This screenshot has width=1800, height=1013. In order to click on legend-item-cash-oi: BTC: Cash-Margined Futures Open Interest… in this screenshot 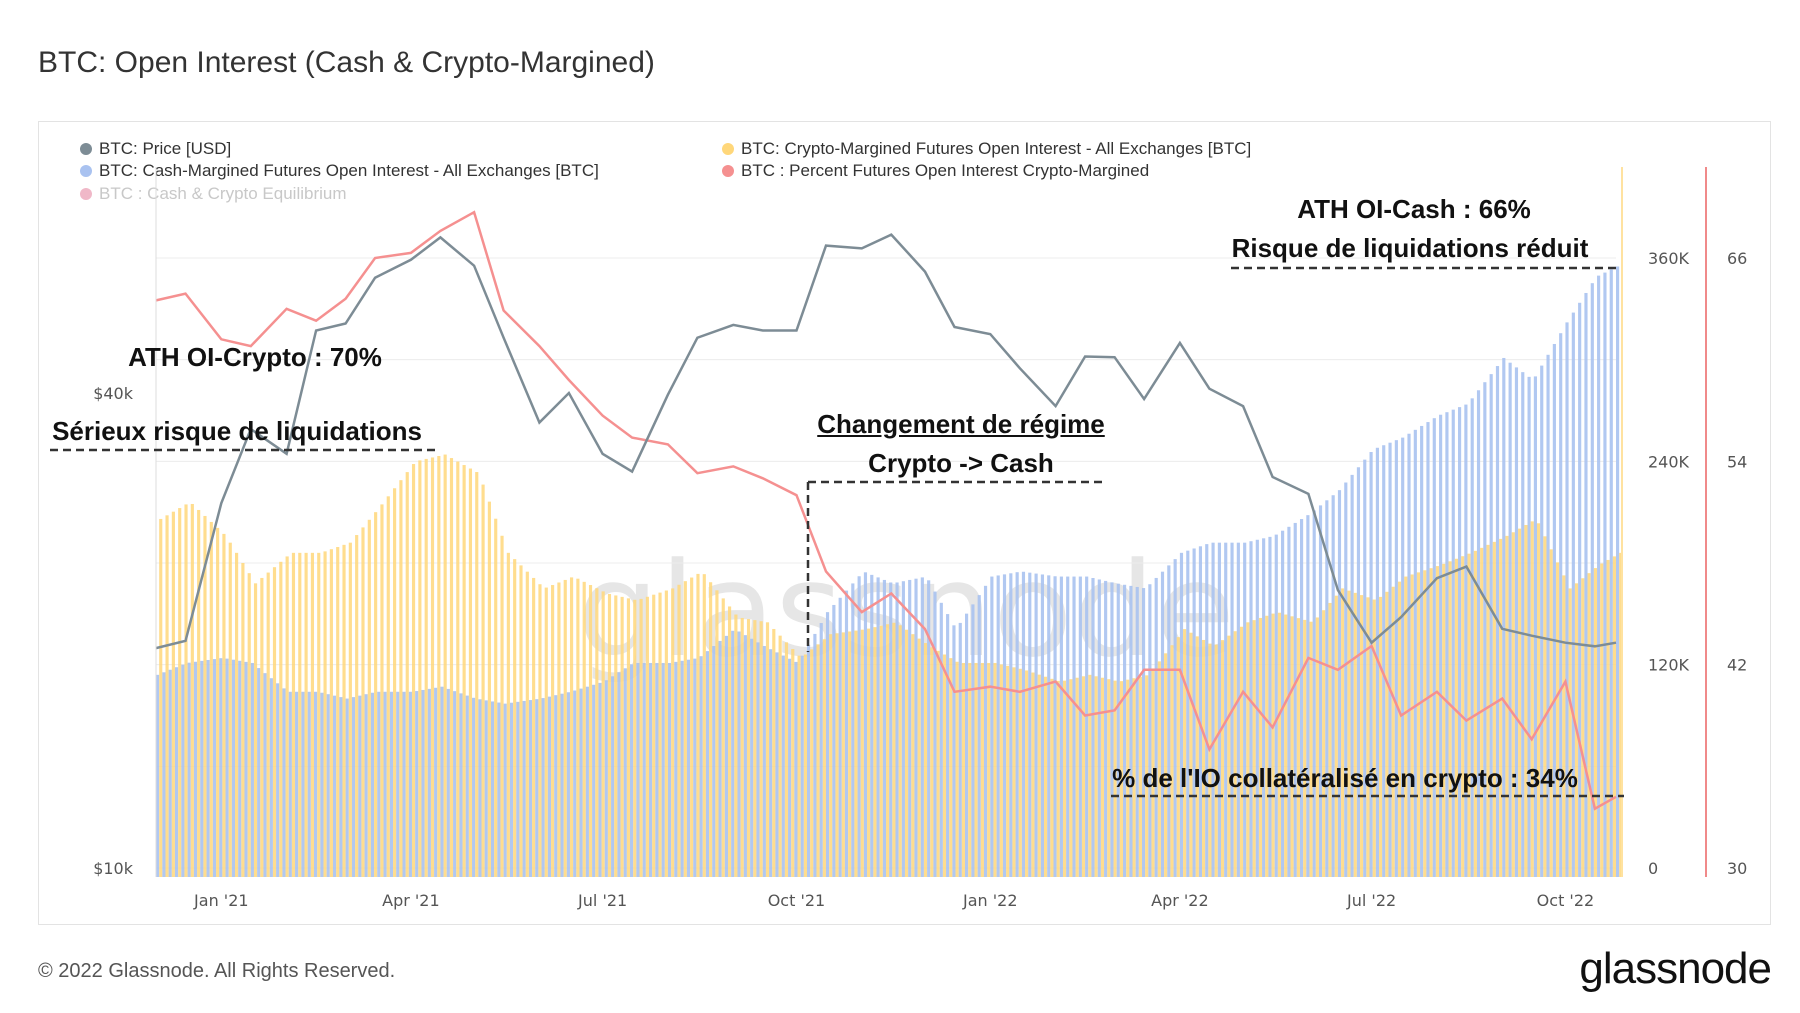, I will do `click(339, 171)`.